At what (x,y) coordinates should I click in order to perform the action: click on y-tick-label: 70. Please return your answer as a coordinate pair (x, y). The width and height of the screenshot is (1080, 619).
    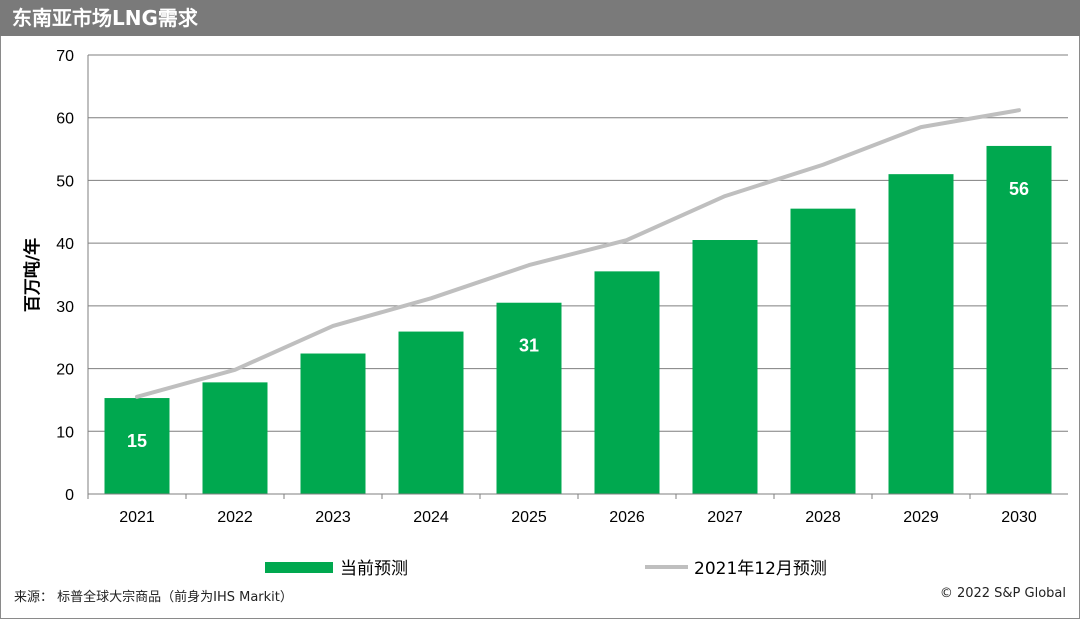
    Looking at the image, I should click on (65, 56).